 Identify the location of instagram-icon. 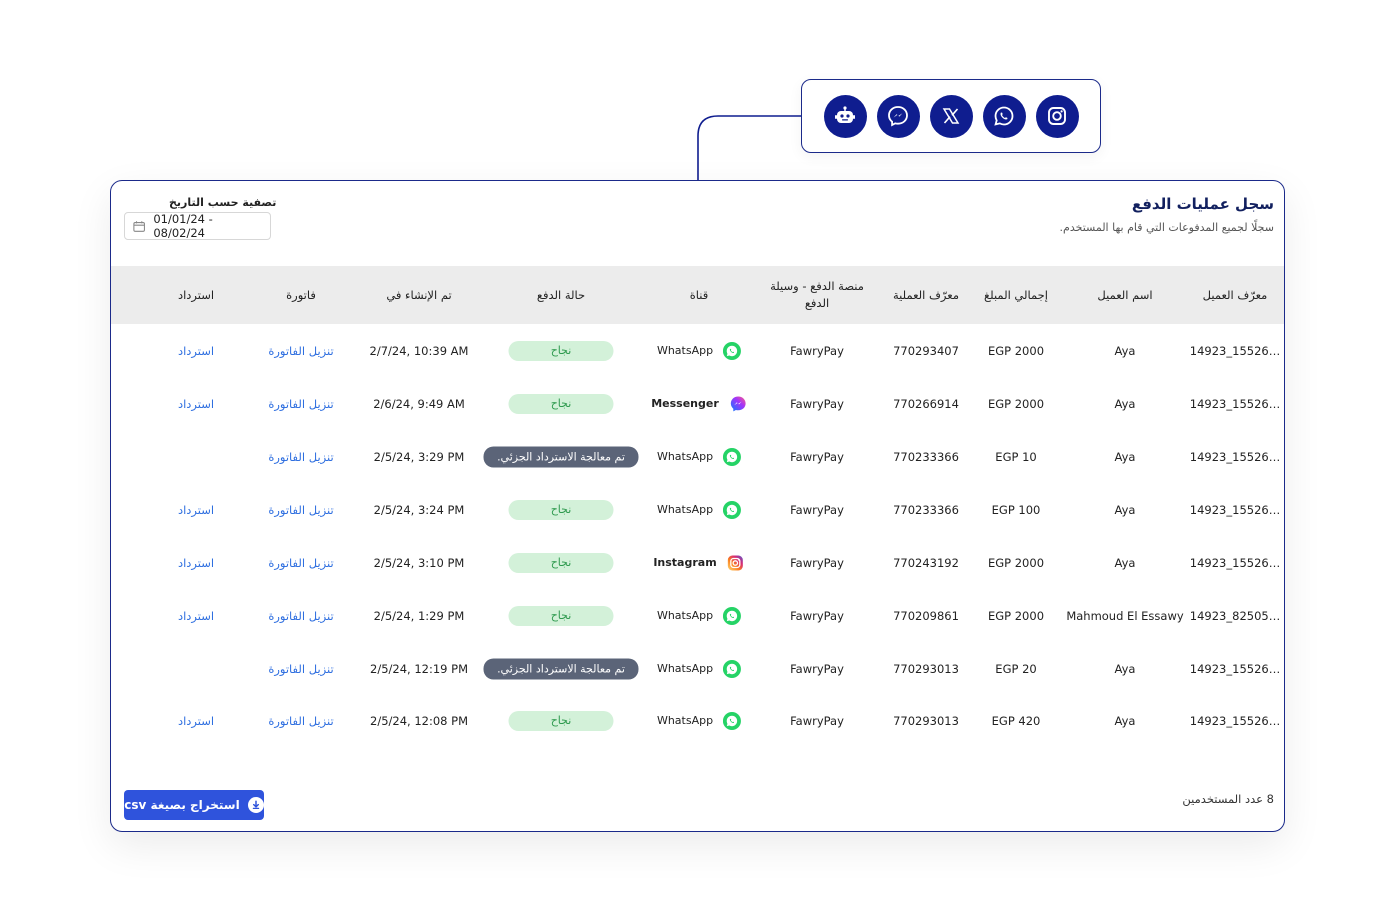
(1057, 116).